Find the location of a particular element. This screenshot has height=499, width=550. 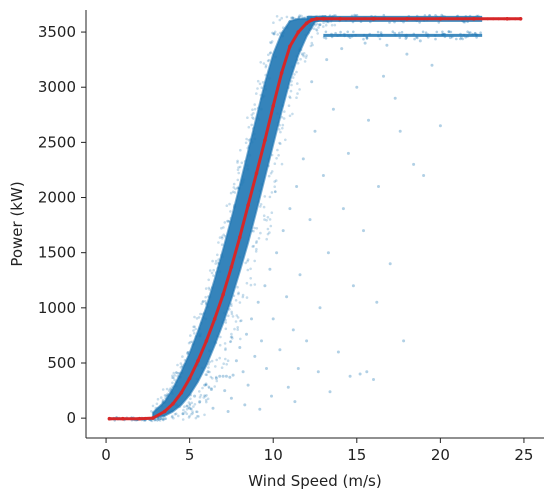

y-tick-label: 500 is located at coordinates (61, 363).